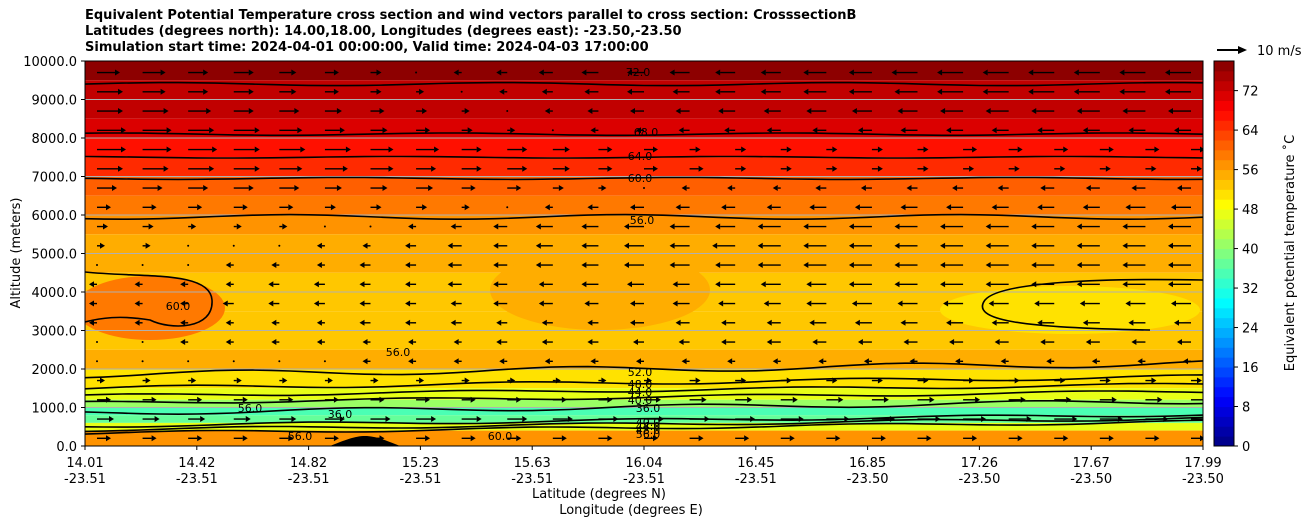 The width and height of the screenshot is (1308, 526). Describe the element at coordinates (1246, 447) in the screenshot. I see `colorbar-tick-label: 0` at that location.